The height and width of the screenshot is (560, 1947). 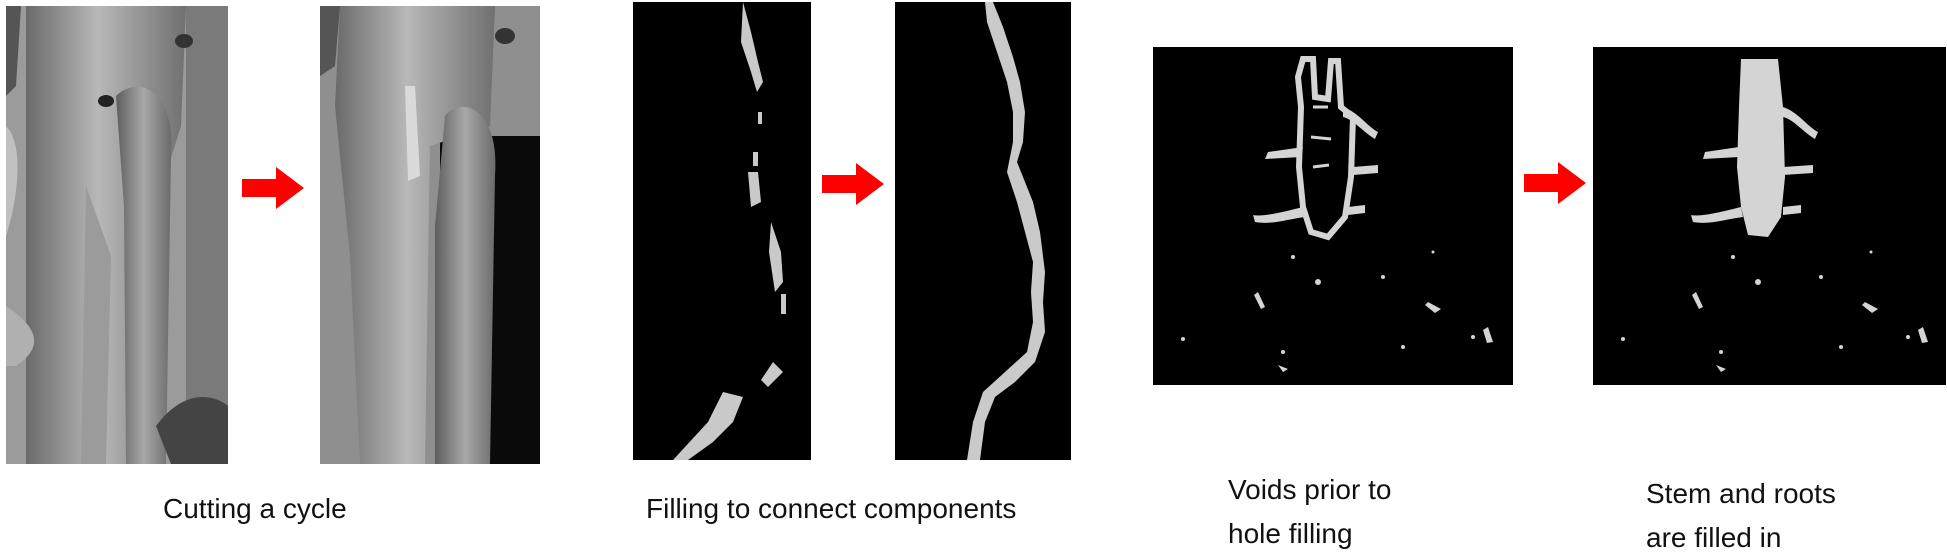 I want to click on fill-after-image, so click(x=983, y=231).